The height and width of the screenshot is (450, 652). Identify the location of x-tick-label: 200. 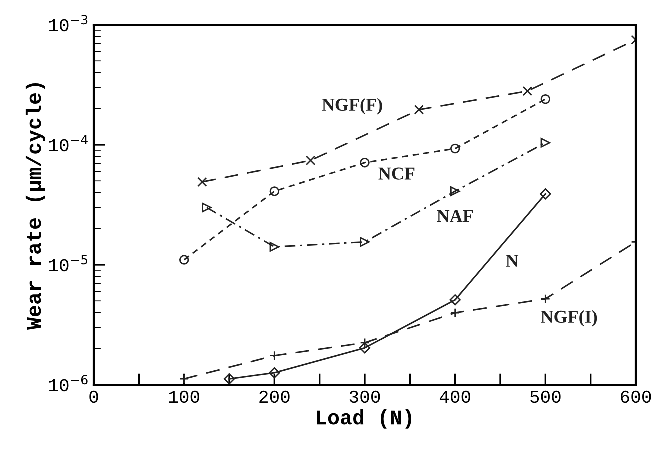
(275, 397).